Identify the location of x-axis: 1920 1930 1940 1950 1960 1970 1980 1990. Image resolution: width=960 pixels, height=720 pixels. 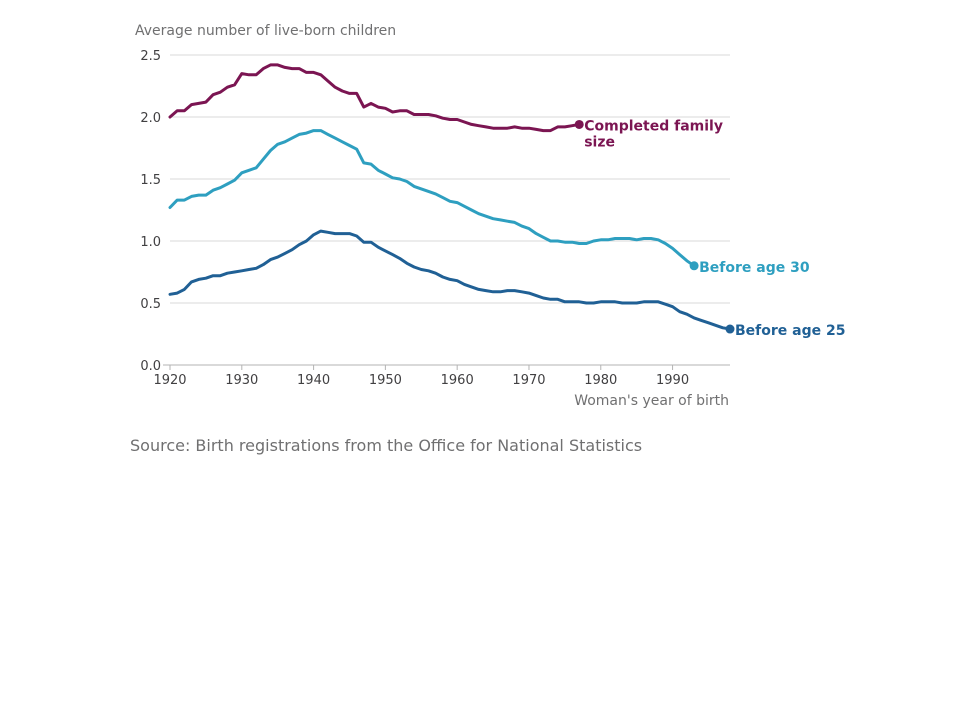
(441, 376).